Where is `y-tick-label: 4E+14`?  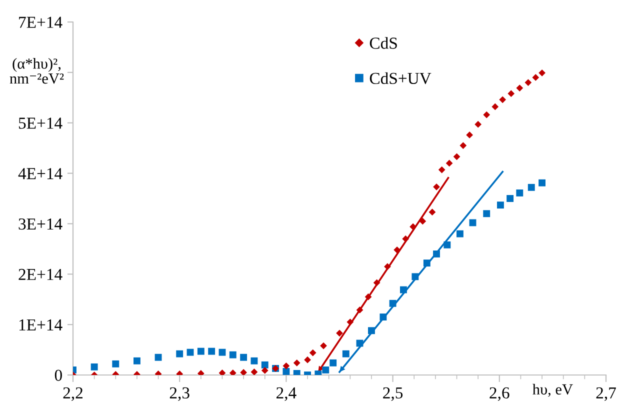
y-tick-label: 4E+14 is located at coordinates (40, 174).